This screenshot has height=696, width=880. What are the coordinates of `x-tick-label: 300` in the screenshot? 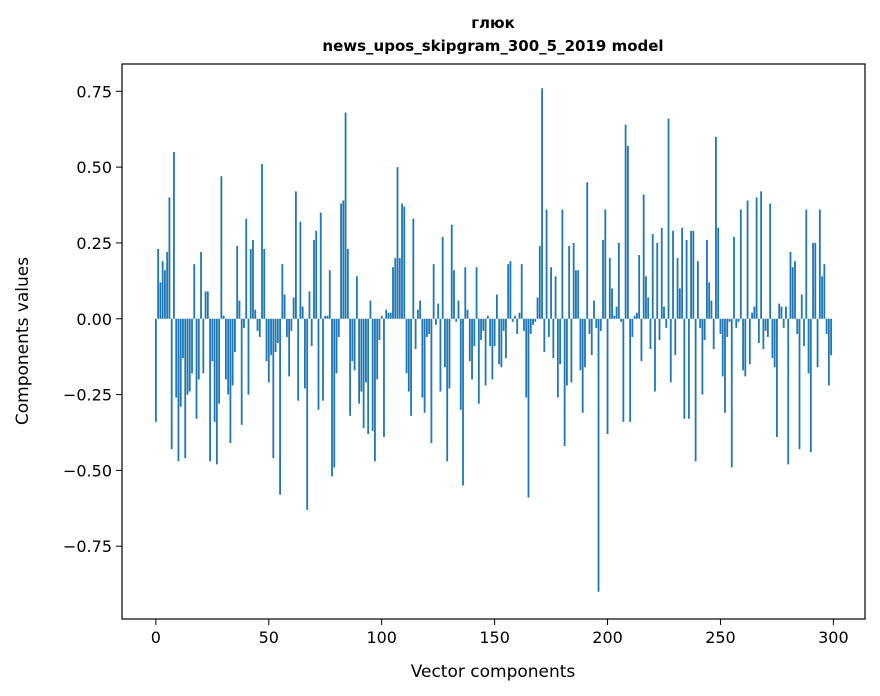 It's located at (833, 637).